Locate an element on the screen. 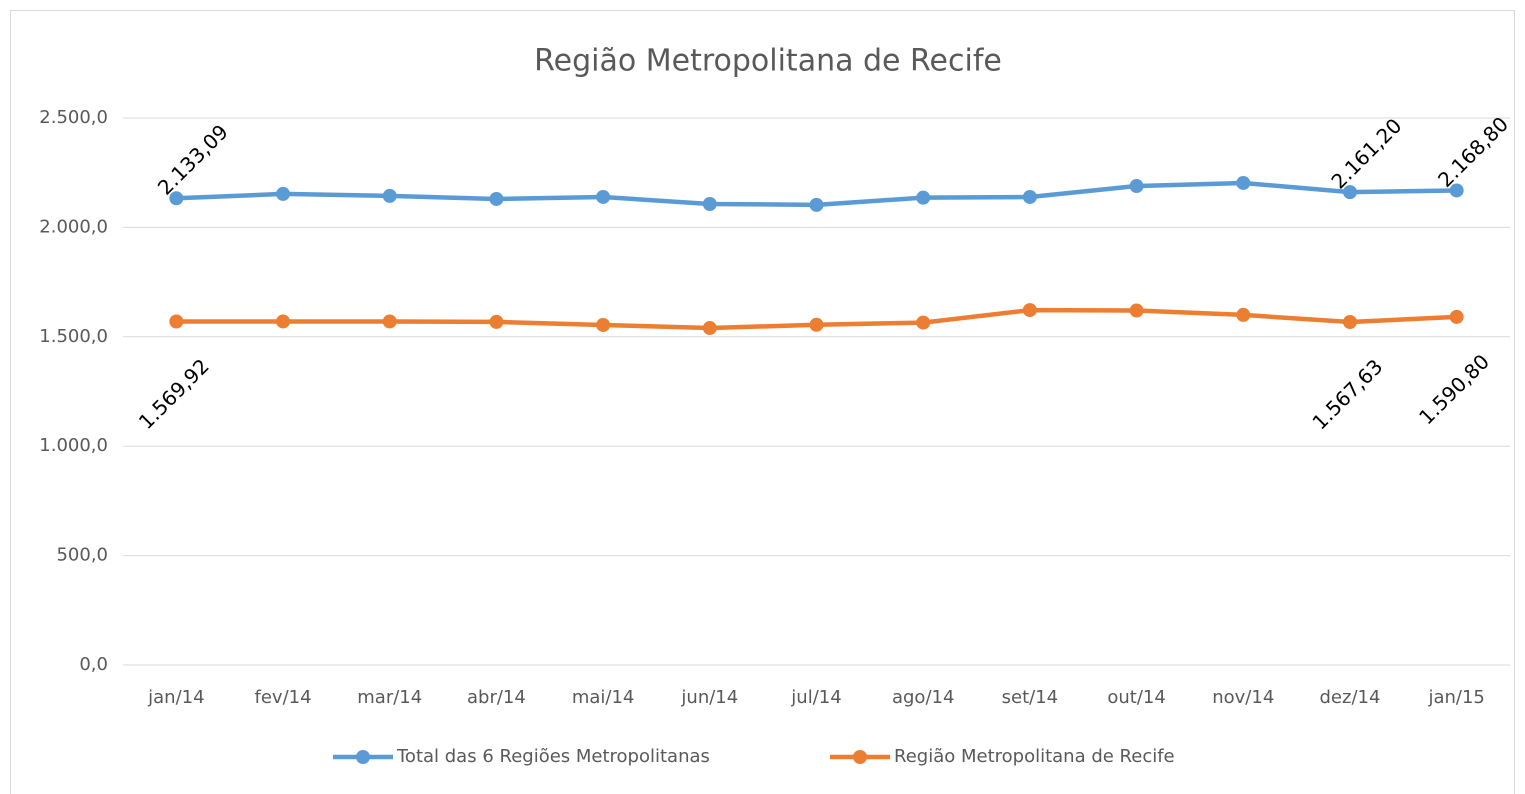 The height and width of the screenshot is (794, 1525). x-tick-label: jan/14 is located at coordinates (175, 697).